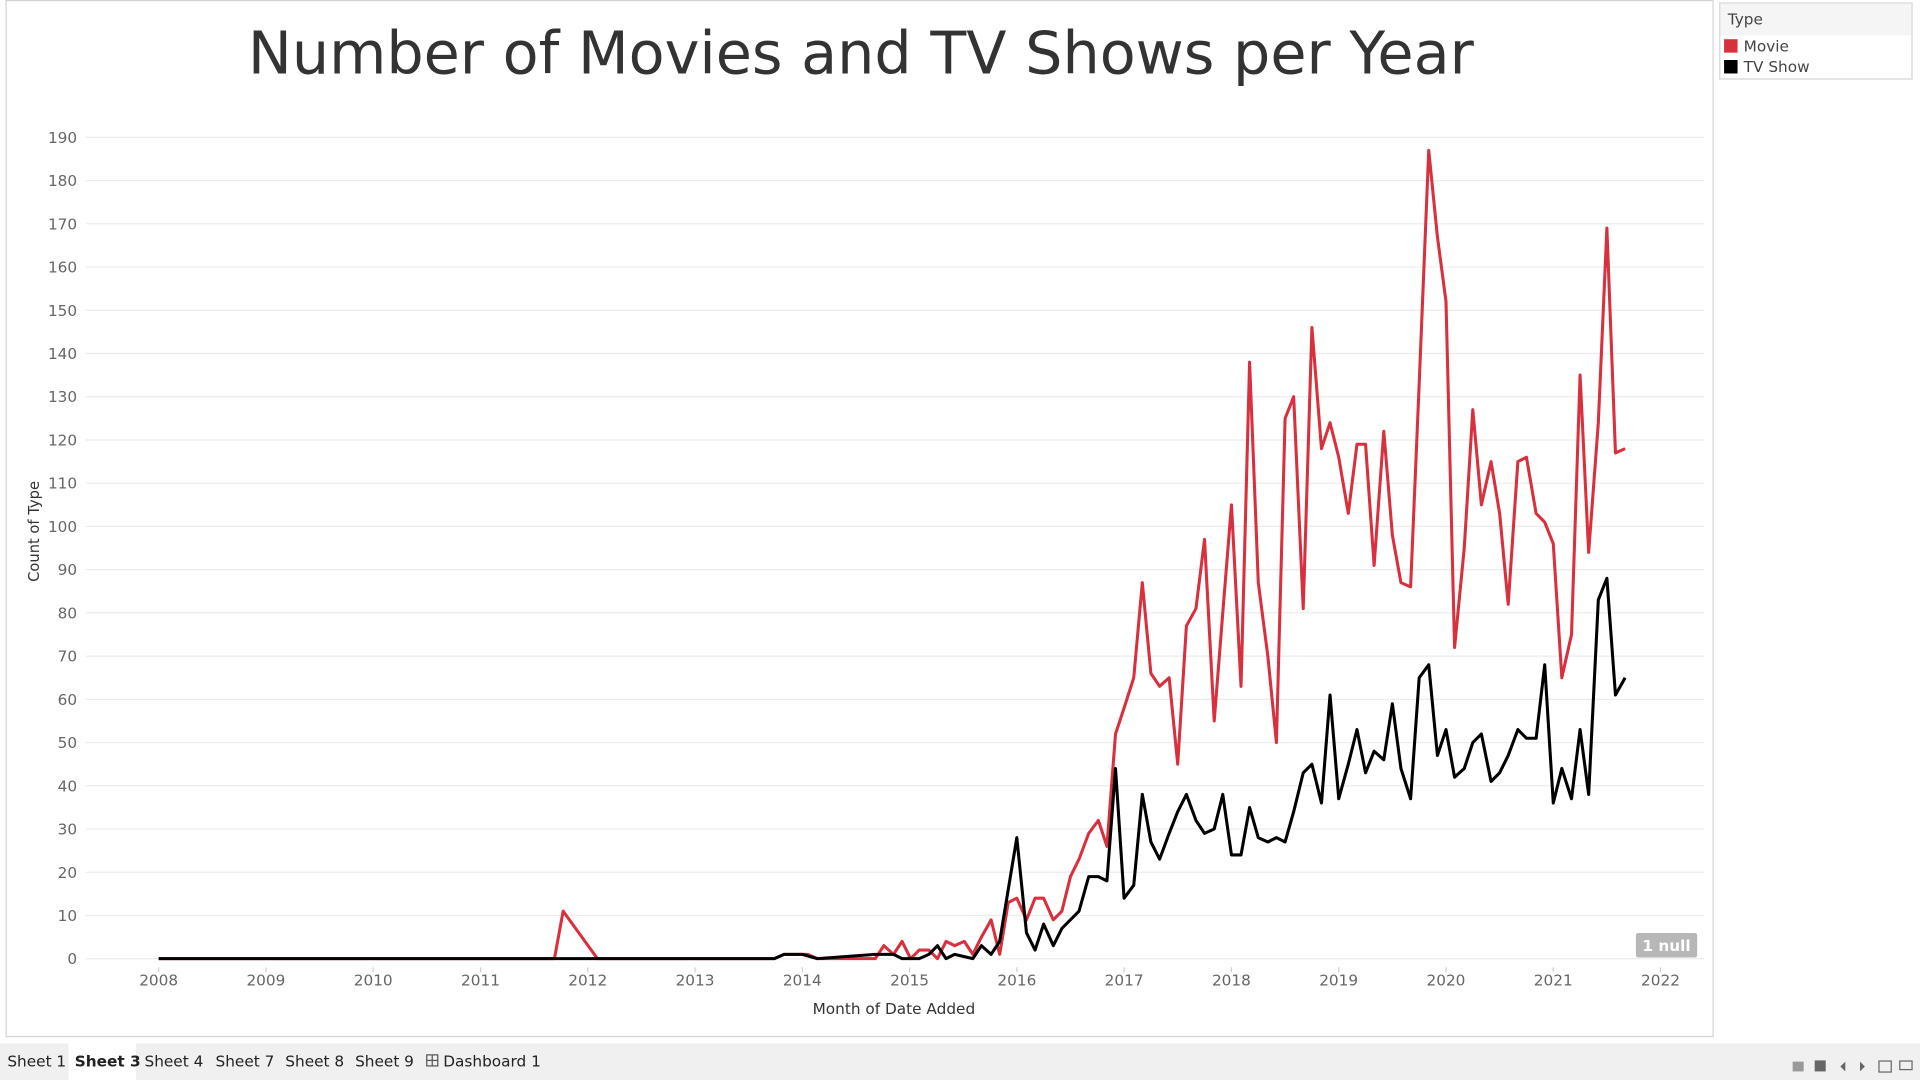 Image resolution: width=1920 pixels, height=1080 pixels. Describe the element at coordinates (894, 1009) in the screenshot. I see `x-axis-title: Month of Date Added` at that location.